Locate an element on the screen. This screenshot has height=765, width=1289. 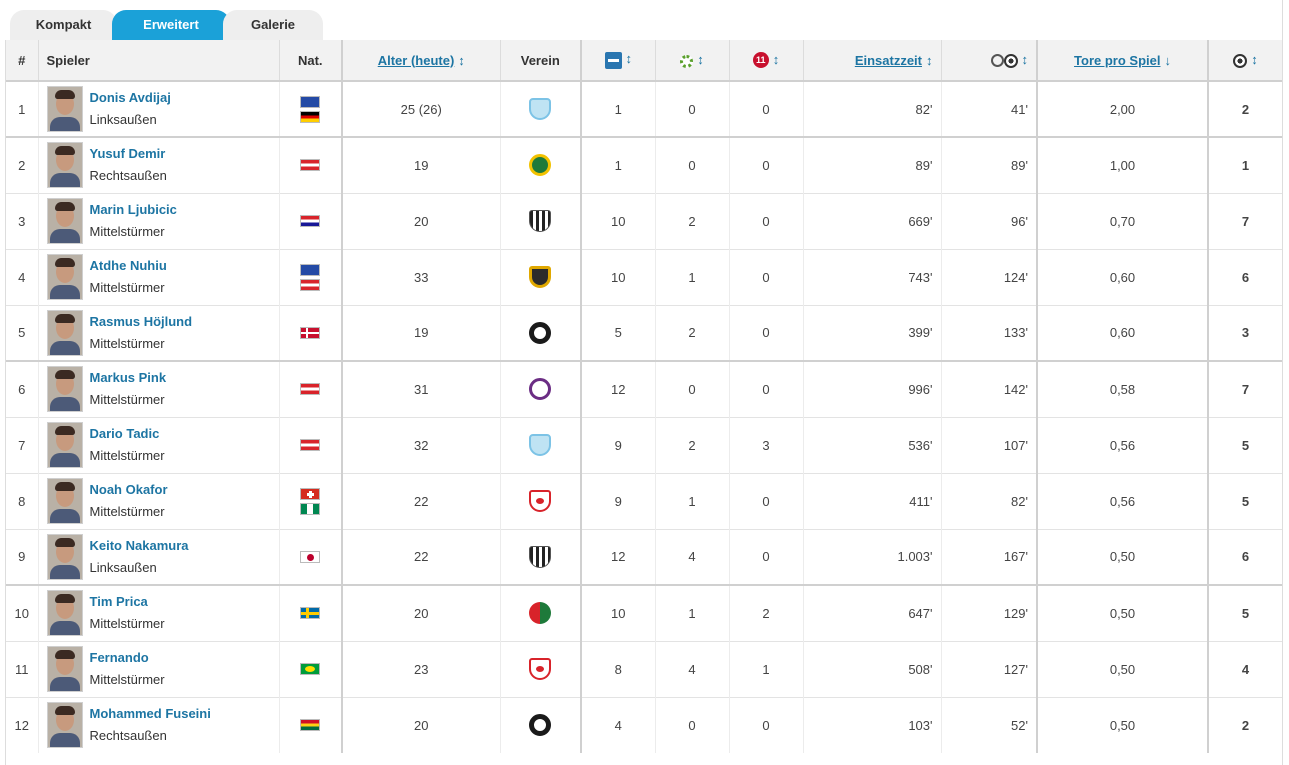
col-header-minutes: Einsatzzeit ↕ is located at coordinates (871, 60).